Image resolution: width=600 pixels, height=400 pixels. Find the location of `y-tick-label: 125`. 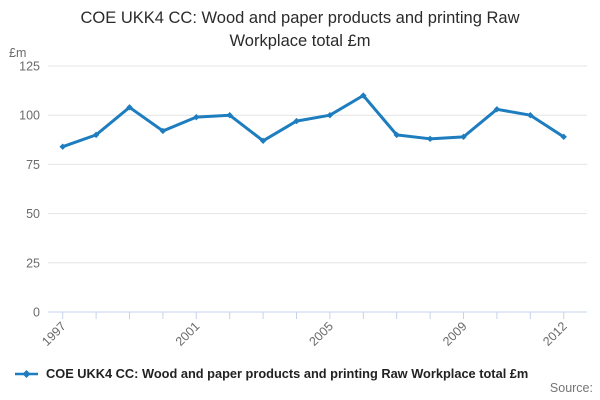

y-tick-label: 125 is located at coordinates (29, 67).